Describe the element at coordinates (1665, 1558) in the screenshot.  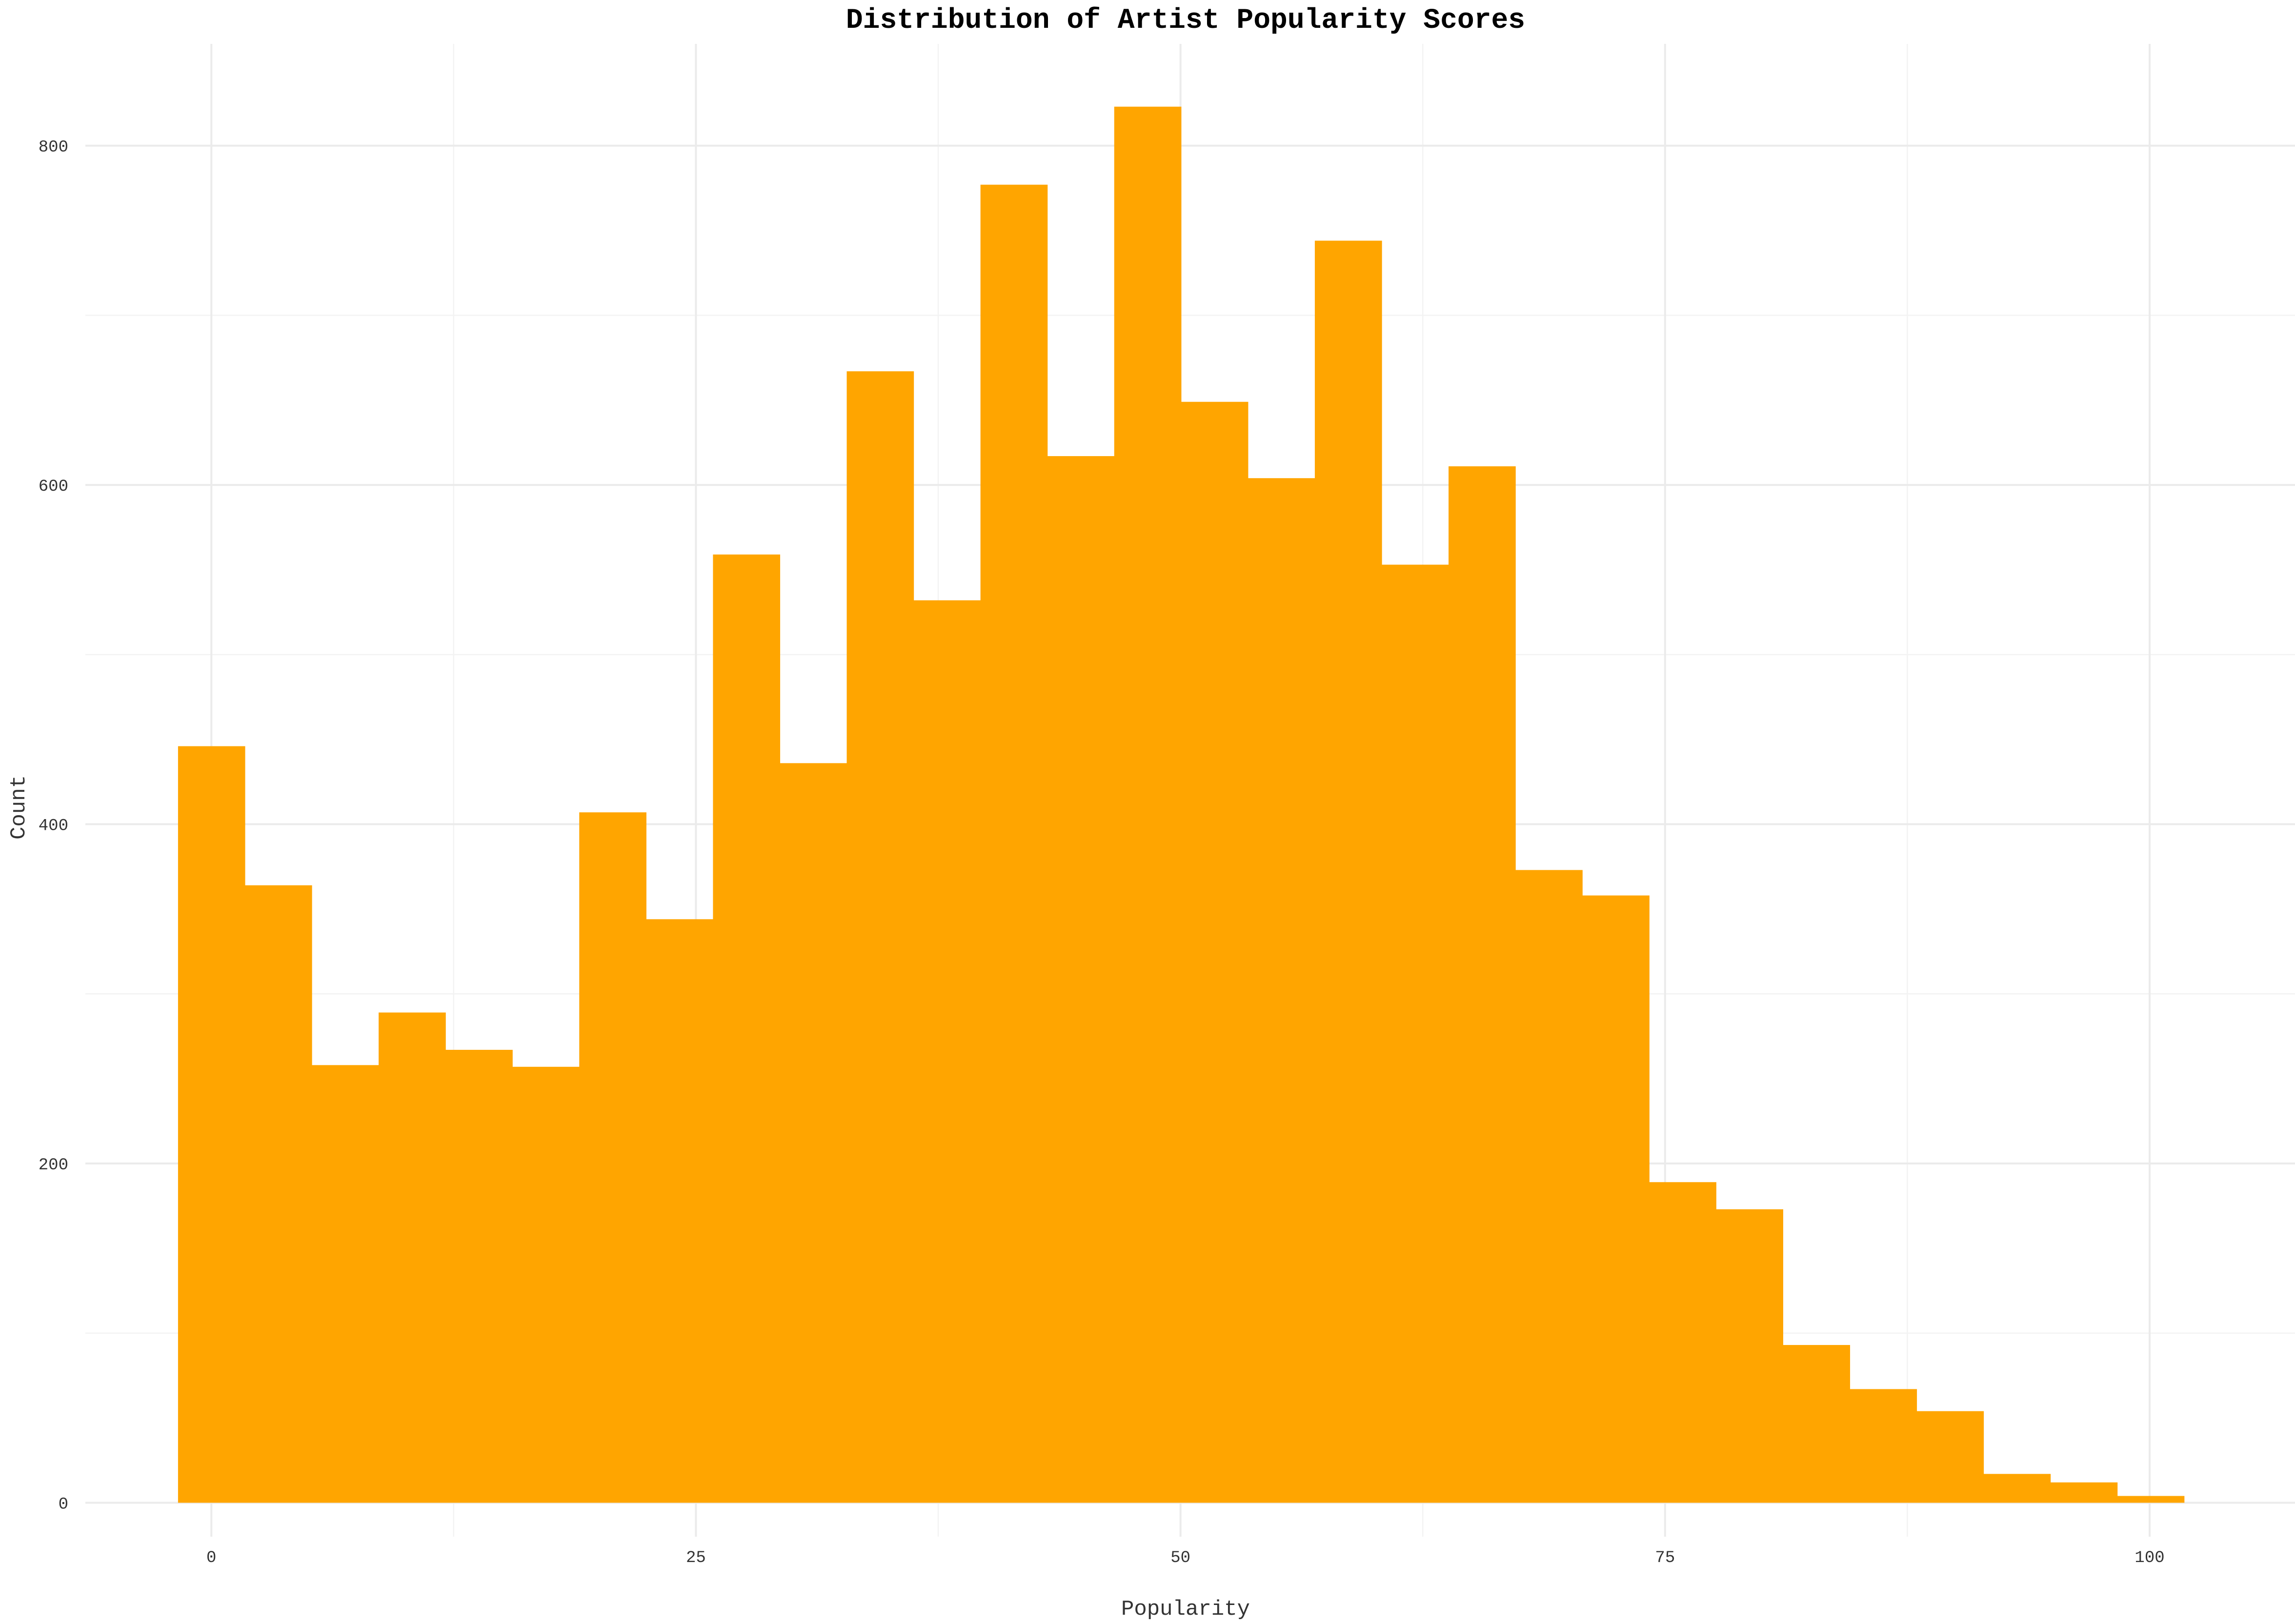
I see `x-tick-label: 75` at that location.